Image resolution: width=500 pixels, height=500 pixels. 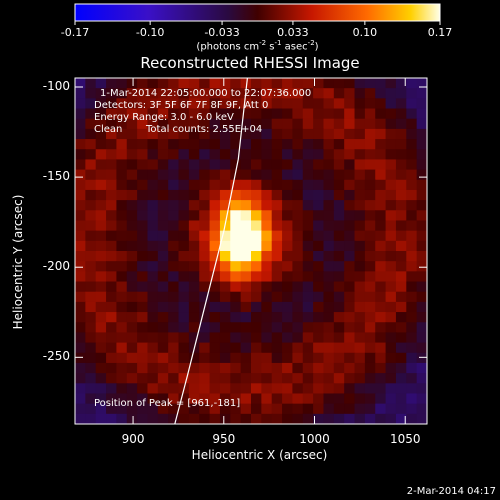 I want to click on colorbar-tick-label: 0.033, so click(x=293, y=32).